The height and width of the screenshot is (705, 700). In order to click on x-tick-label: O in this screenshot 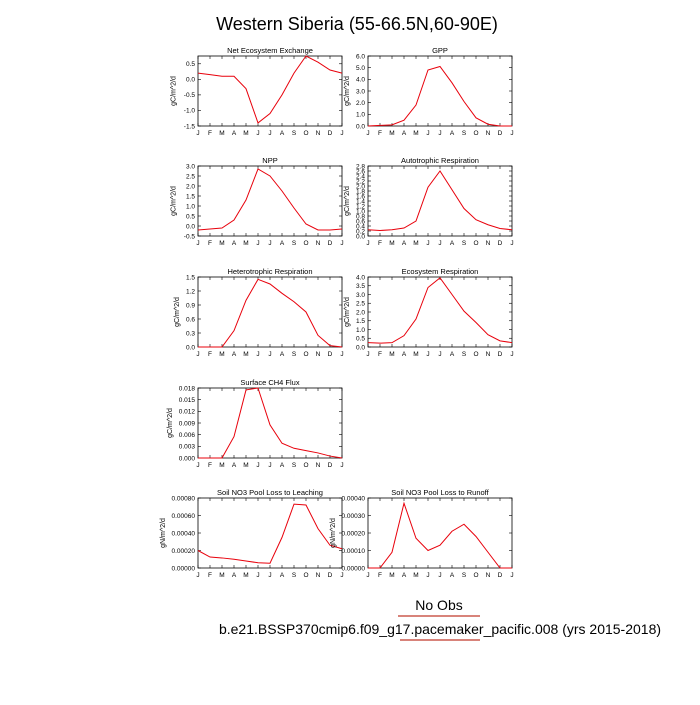, I will do `click(475, 575)`.